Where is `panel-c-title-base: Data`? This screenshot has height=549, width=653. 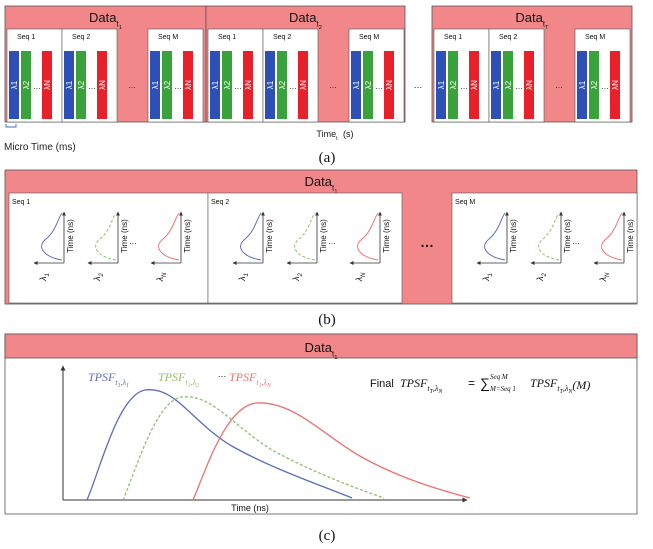
panel-c-title-base: Data is located at coordinates (319, 347).